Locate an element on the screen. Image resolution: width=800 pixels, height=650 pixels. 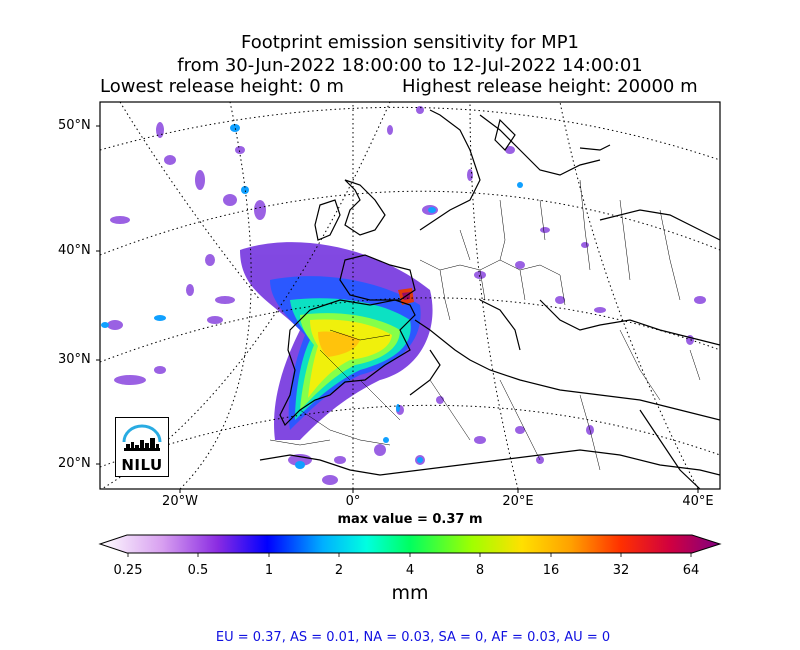
max-value-label: max value = 0.37 m is located at coordinates (410, 519).